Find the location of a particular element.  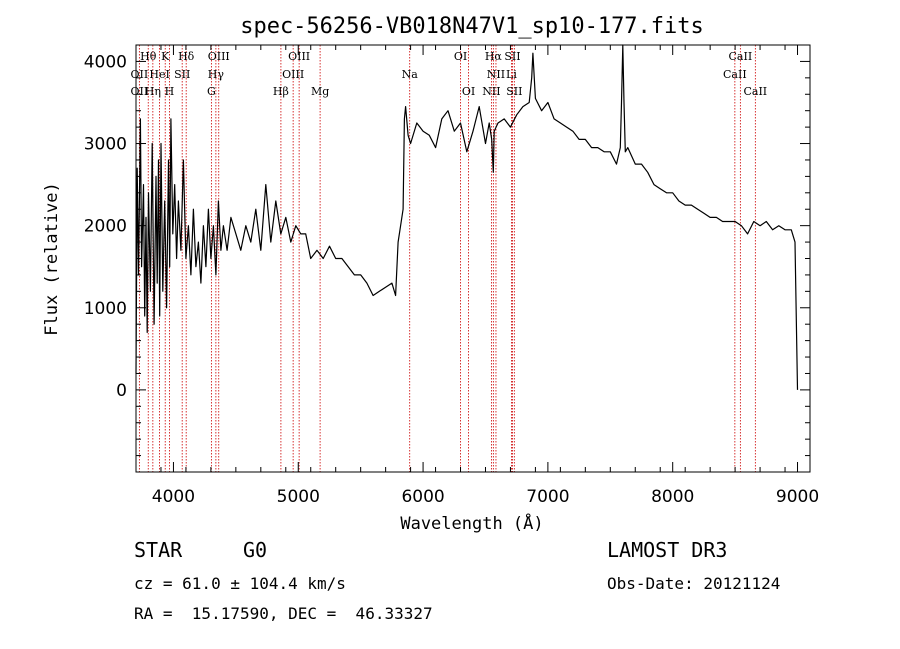

x-tick-label: 5000 is located at coordinates (298, 497).